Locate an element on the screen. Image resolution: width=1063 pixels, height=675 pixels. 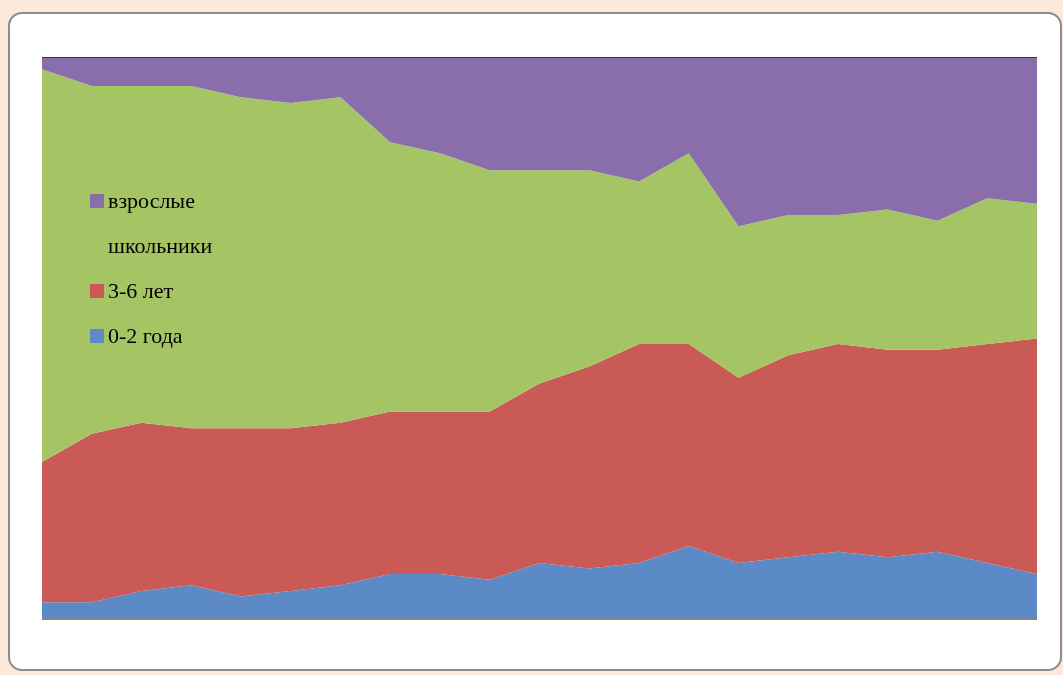
legend-label: взрослые is located at coordinates (151, 200).